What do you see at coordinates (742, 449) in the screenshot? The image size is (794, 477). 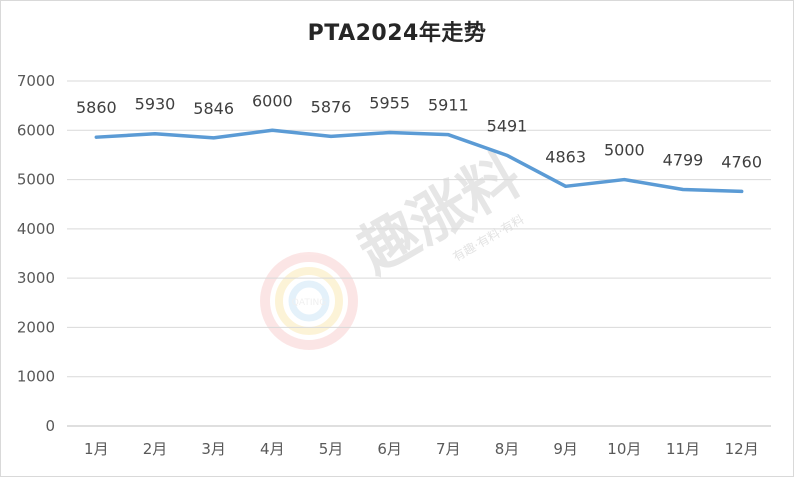 I see `x-tick-label: 12月` at bounding box center [742, 449].